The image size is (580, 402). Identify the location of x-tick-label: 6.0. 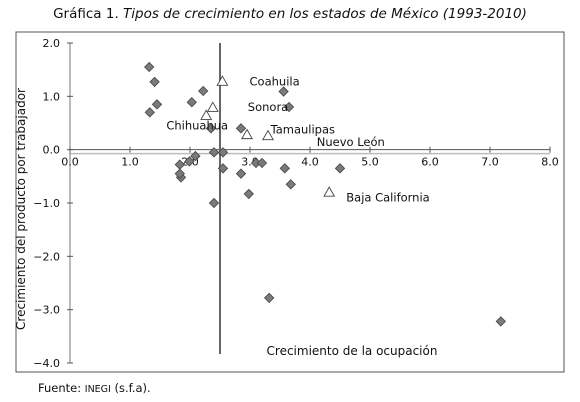
(430, 162).